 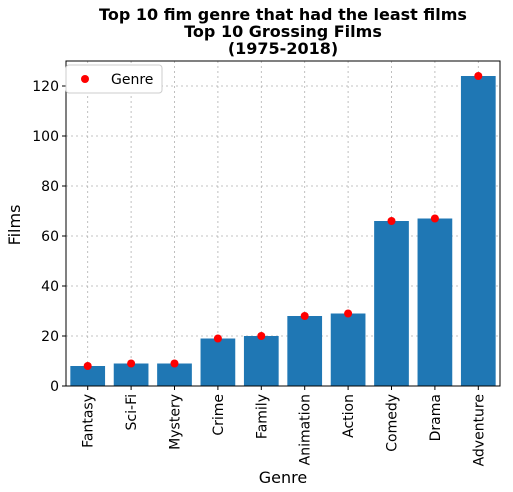 What do you see at coordinates (174, 374) in the screenshot?
I see `bar-mystery` at bounding box center [174, 374].